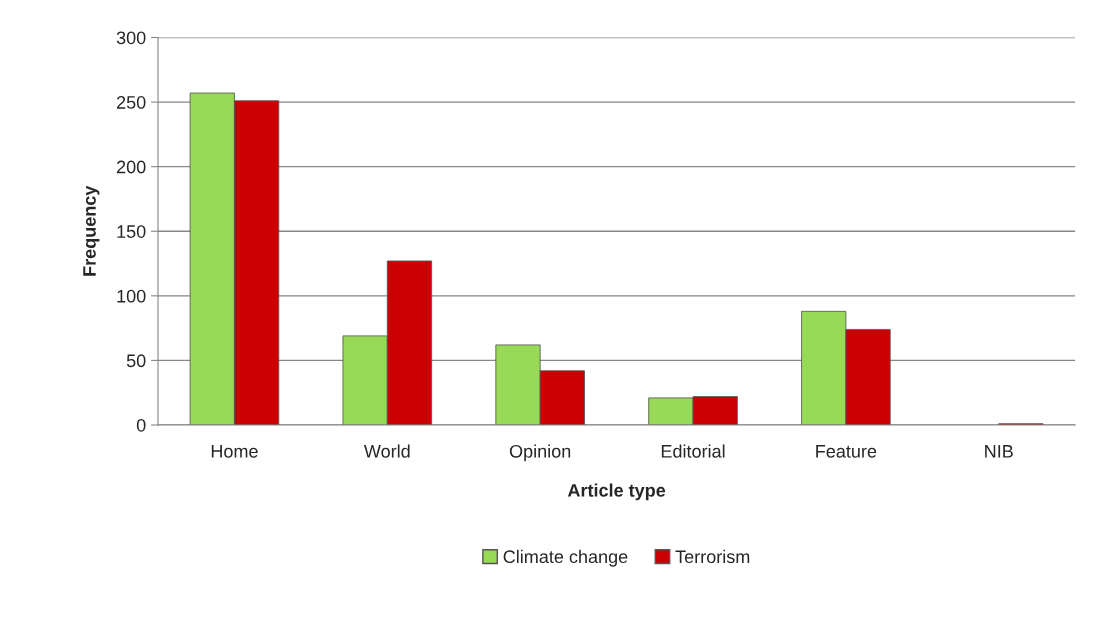 This screenshot has height=625, width=1105. What do you see at coordinates (565, 558) in the screenshot?
I see `legend-label: Climate change` at bounding box center [565, 558].